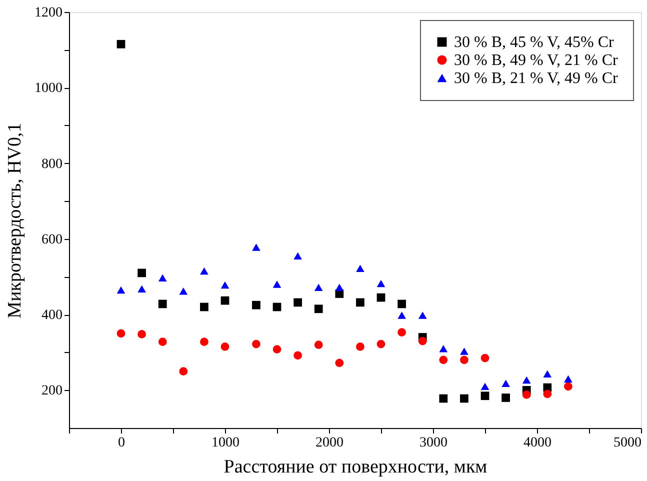 The image size is (647, 481). Describe the element at coordinates (121, 443) in the screenshot. I see `x-tick-label: 0` at that location.